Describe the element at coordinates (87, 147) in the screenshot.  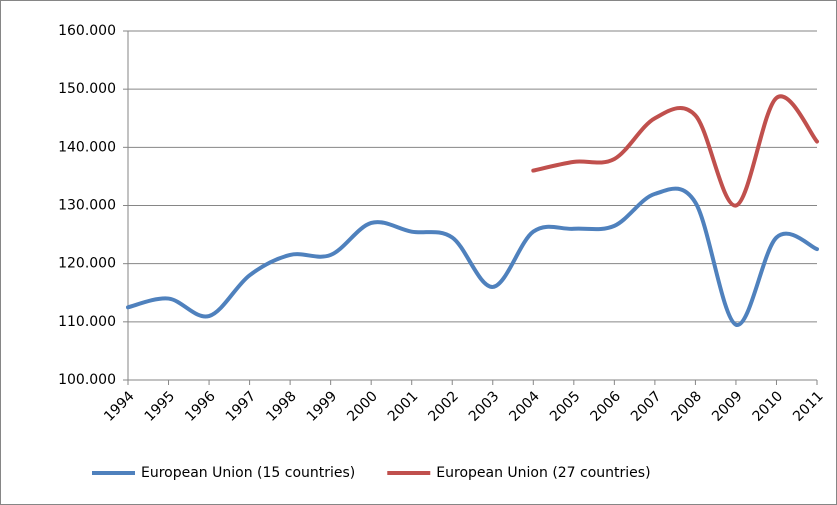
I see `y-tick-label: 140.000` at that location.